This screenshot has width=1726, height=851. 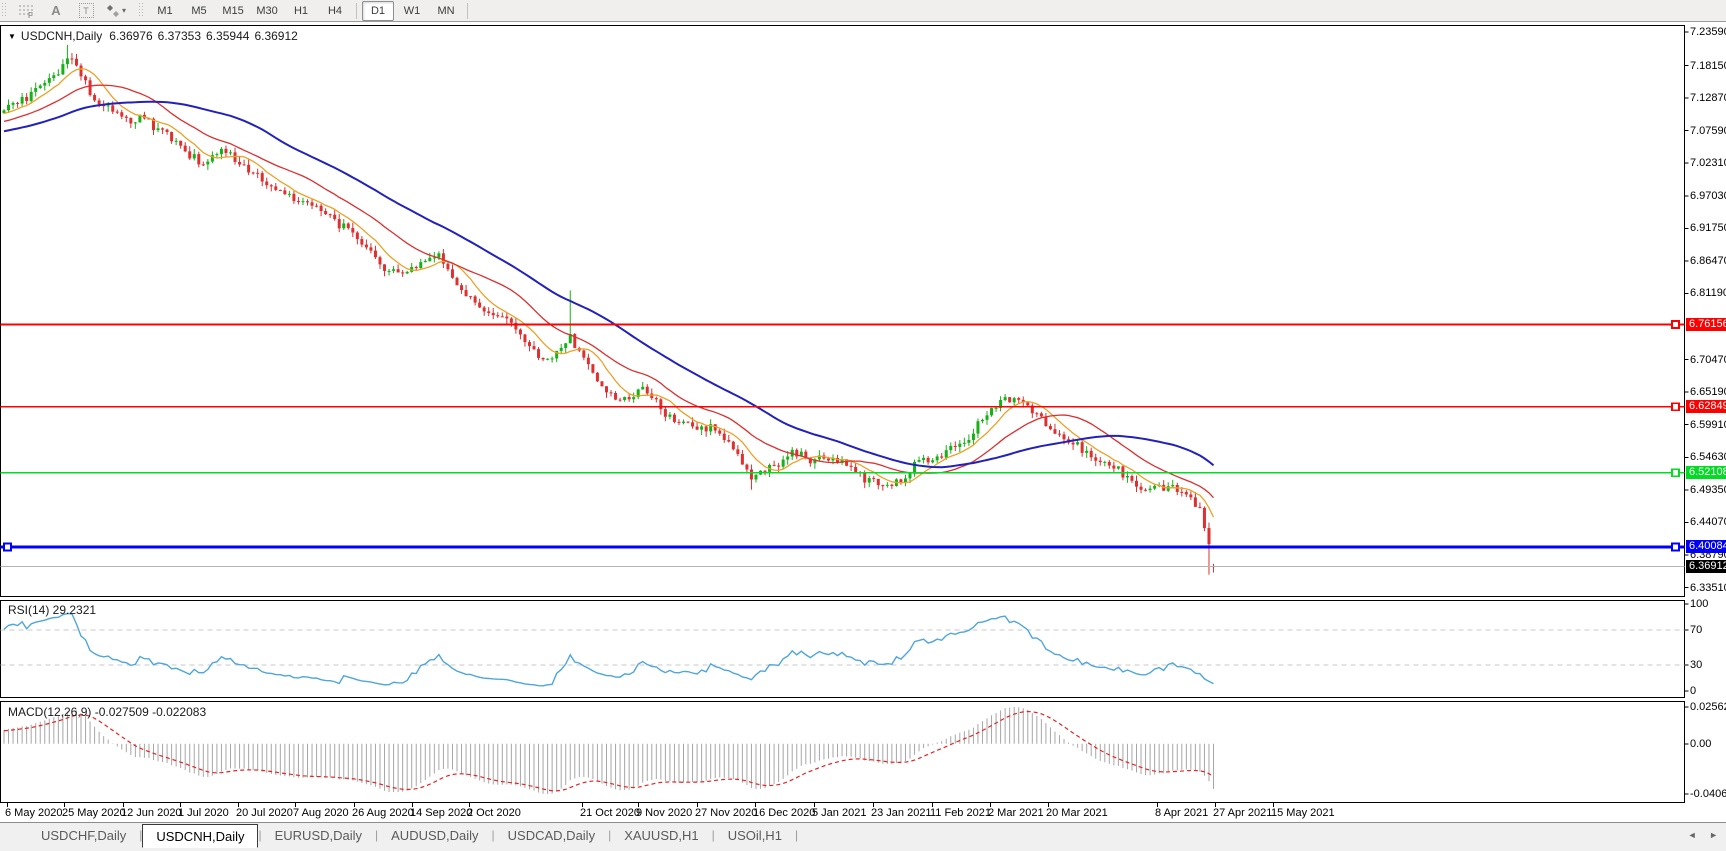 I want to click on macd-scale-label: 0.00, so click(x=1701, y=743).